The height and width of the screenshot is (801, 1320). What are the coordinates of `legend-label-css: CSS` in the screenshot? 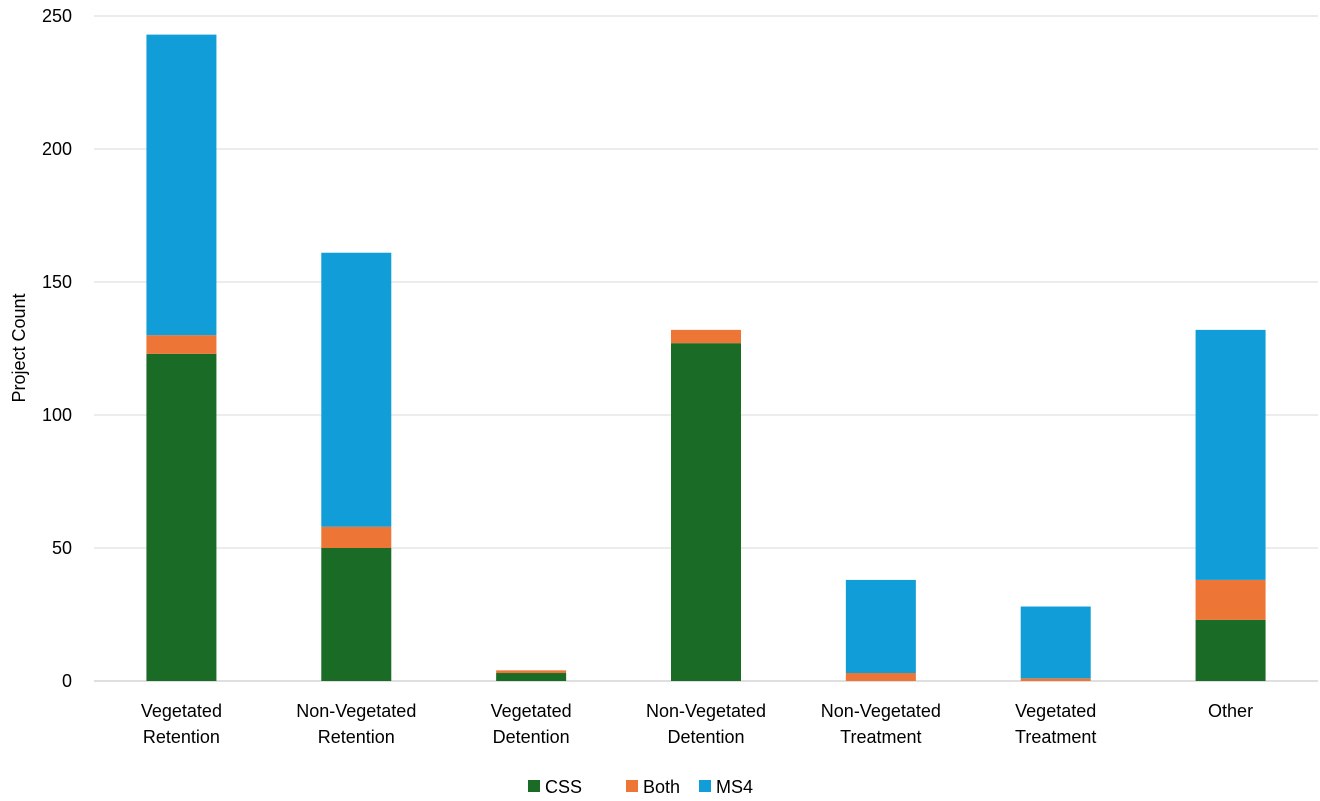 It's located at (563, 787).